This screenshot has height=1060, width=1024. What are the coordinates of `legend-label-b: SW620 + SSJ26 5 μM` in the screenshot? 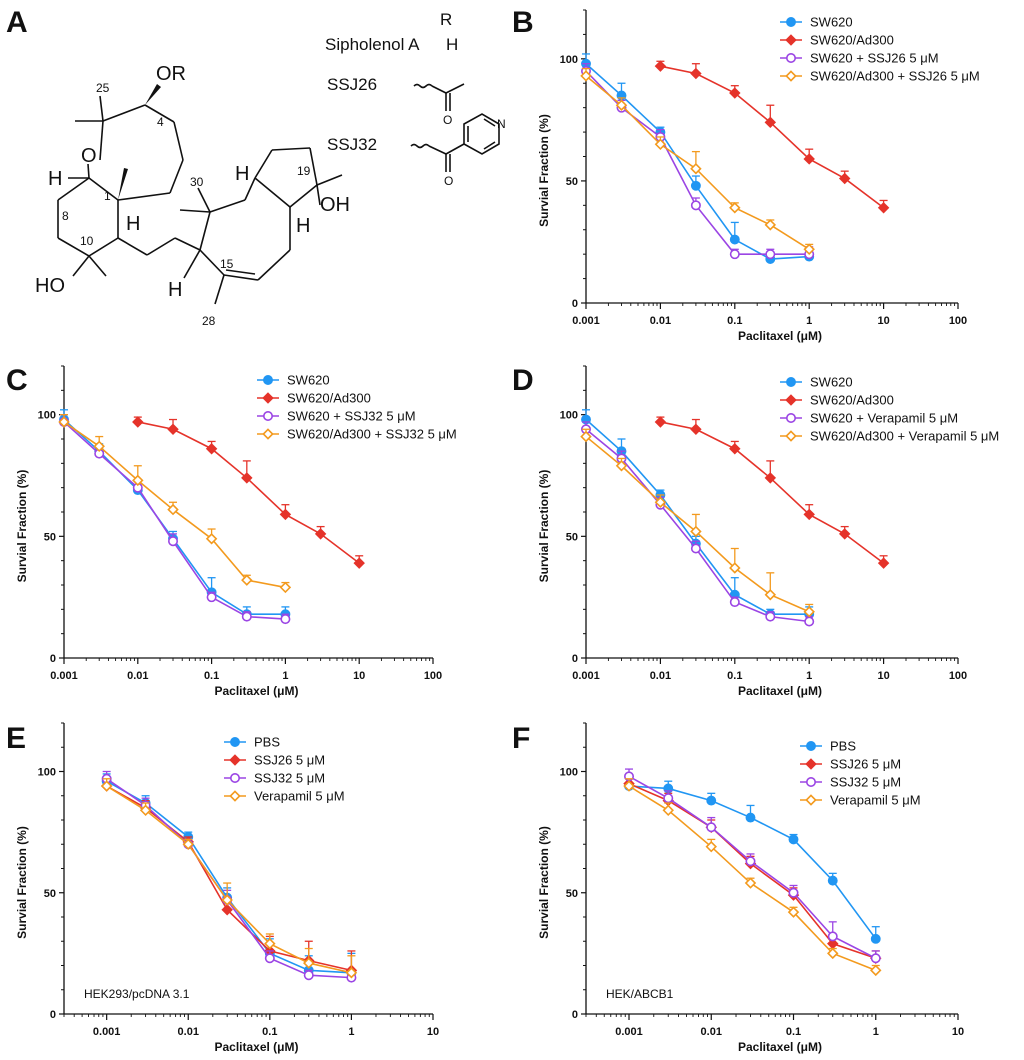 It's located at (874, 58).